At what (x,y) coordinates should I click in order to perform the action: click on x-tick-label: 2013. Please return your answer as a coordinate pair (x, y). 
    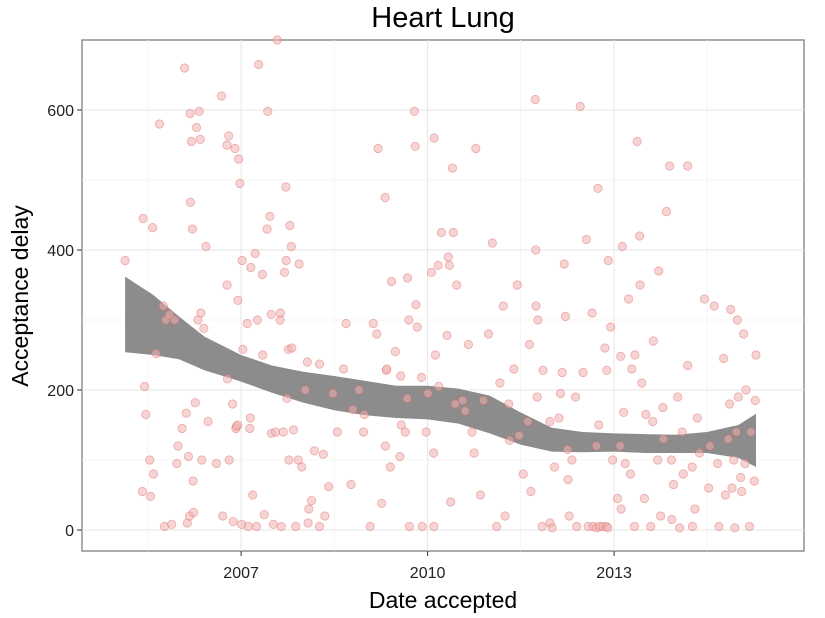
    Looking at the image, I should click on (614, 573).